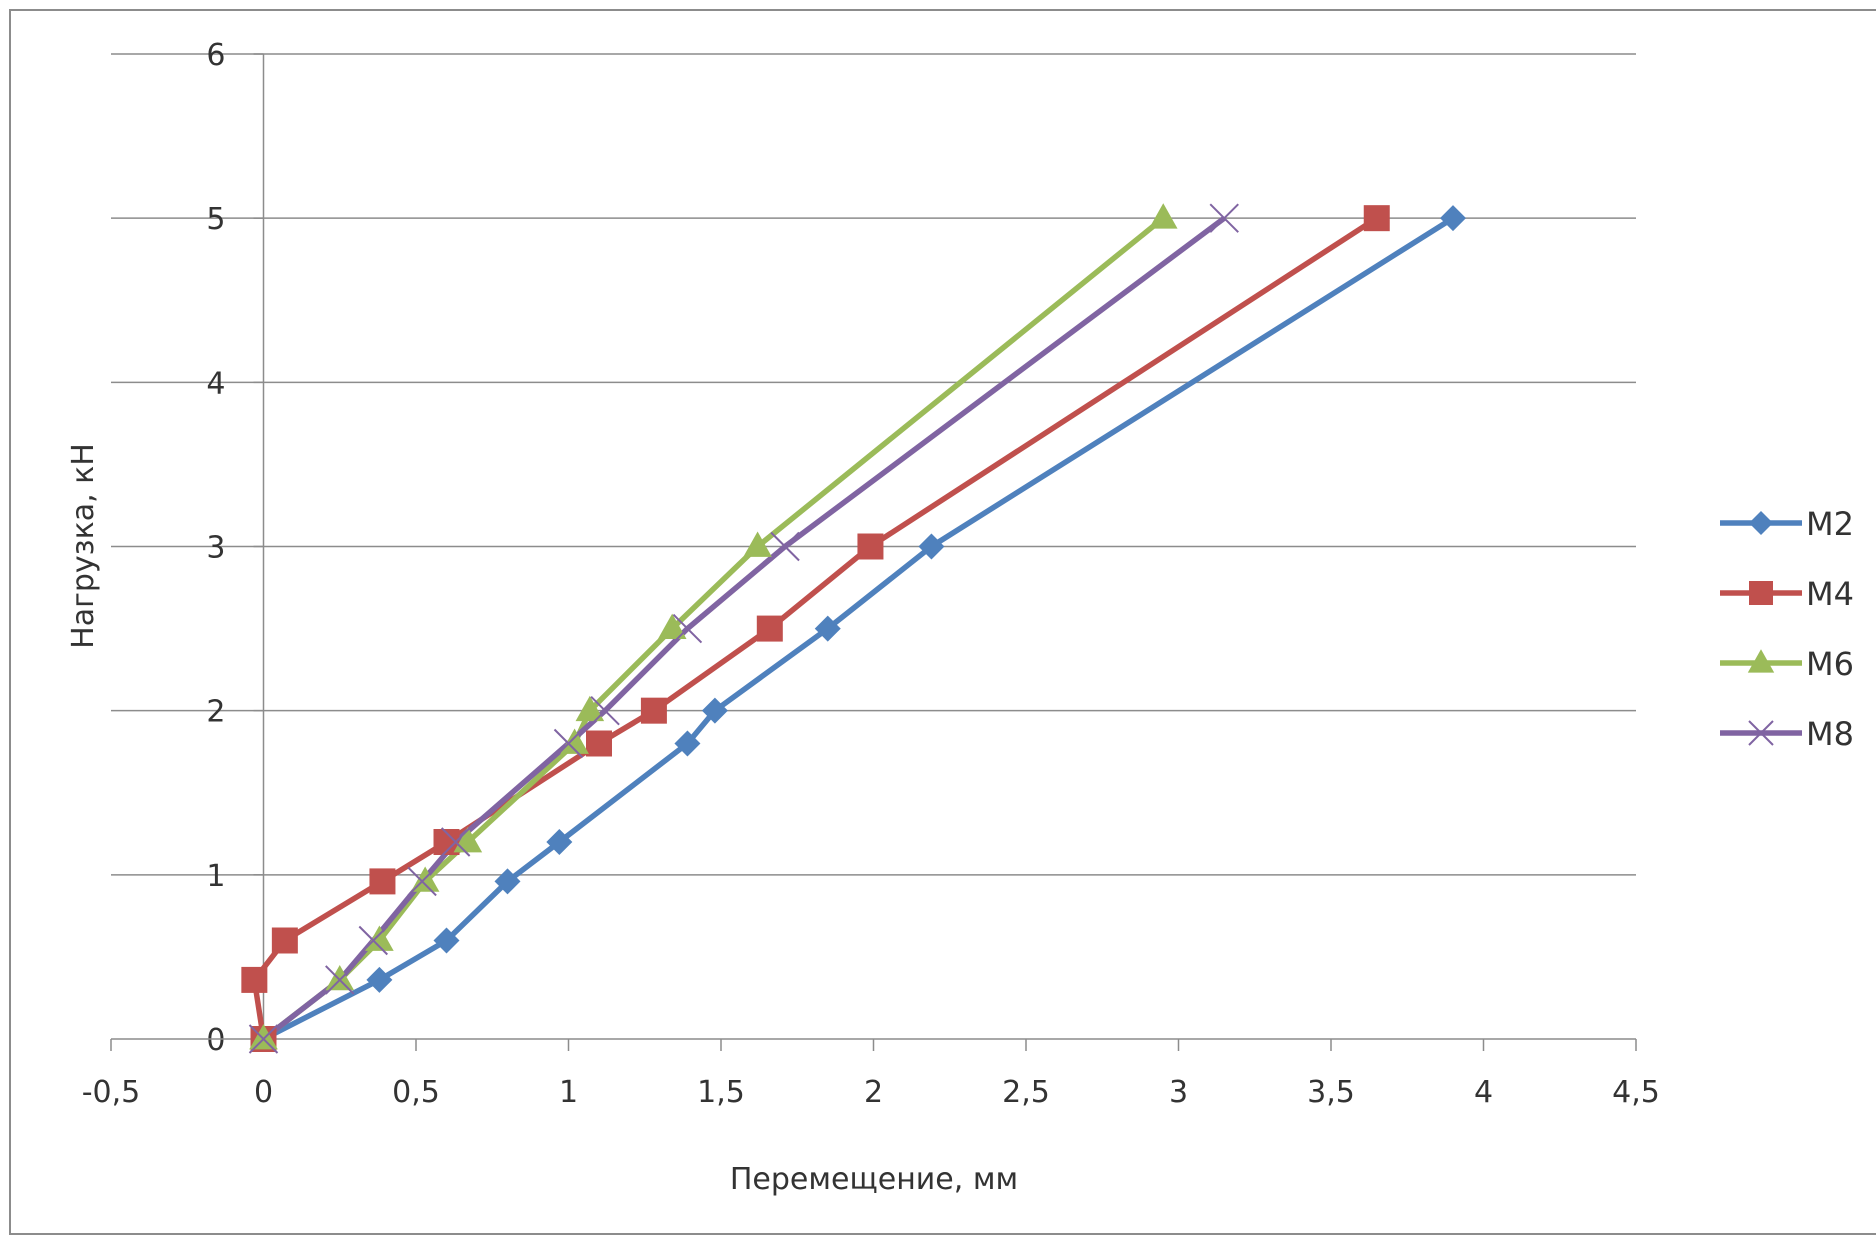 The image size is (1876, 1244). What do you see at coordinates (873, 1092) in the screenshot?
I see `x-tick-label: 2` at bounding box center [873, 1092].